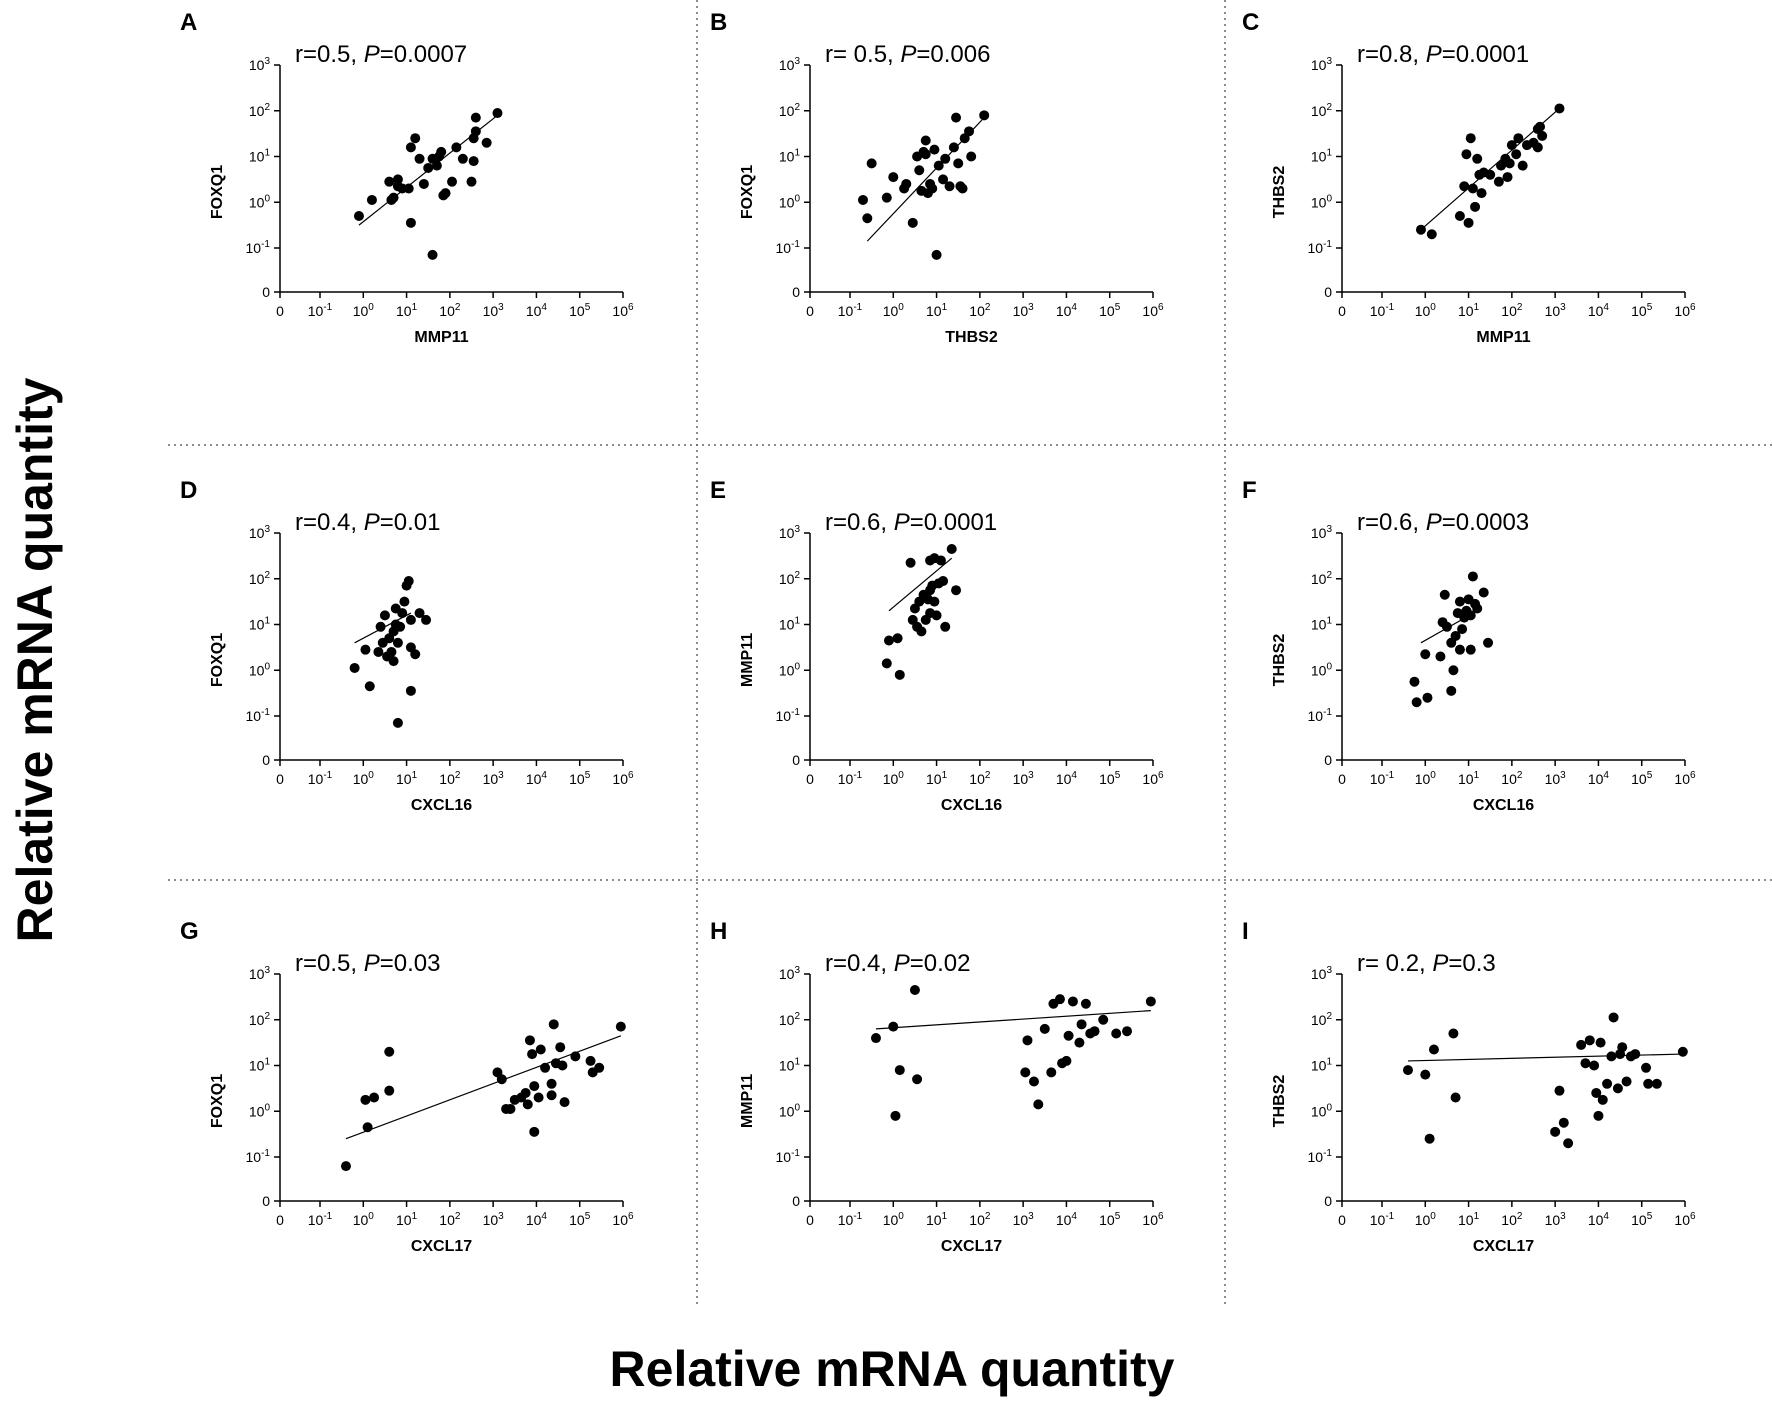 This screenshot has height=1406, width=1772. I want to click on stats-label-a: r=0.5, P=0.0007, so click(381, 54).